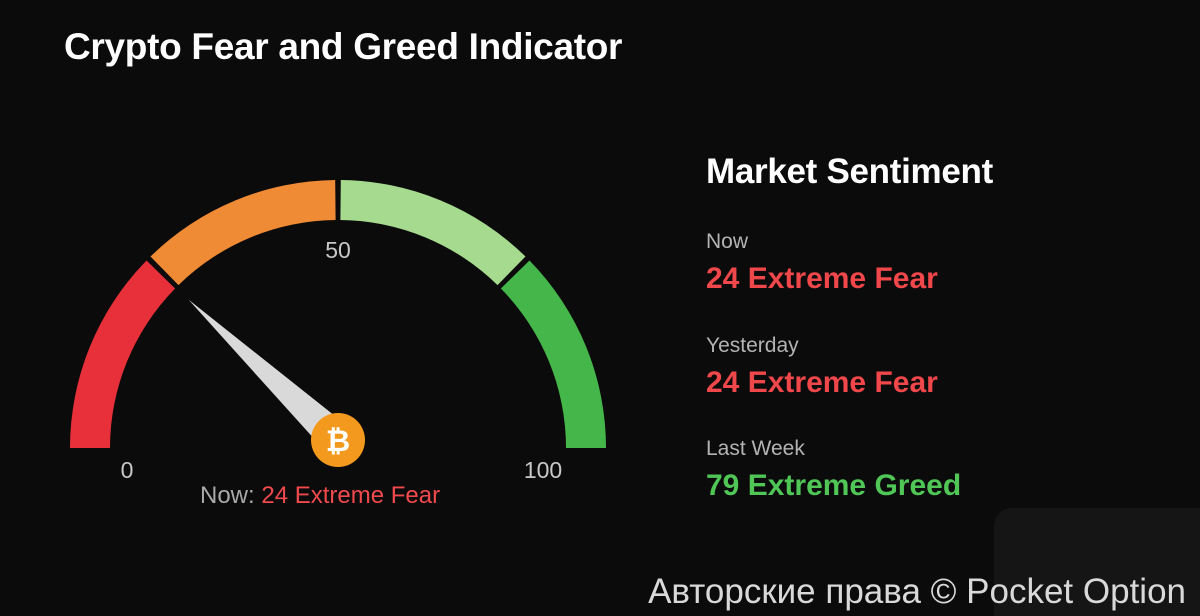 The width and height of the screenshot is (1200, 616). Describe the element at coordinates (269, 376) in the screenshot. I see `gauge-needle` at that location.